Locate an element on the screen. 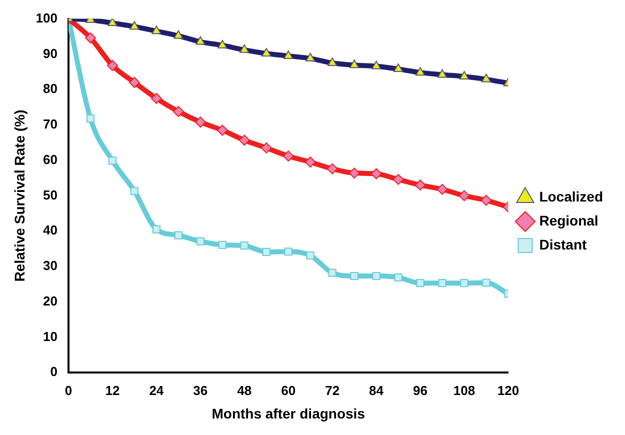  y-tick-label: 40 is located at coordinates (50, 230).